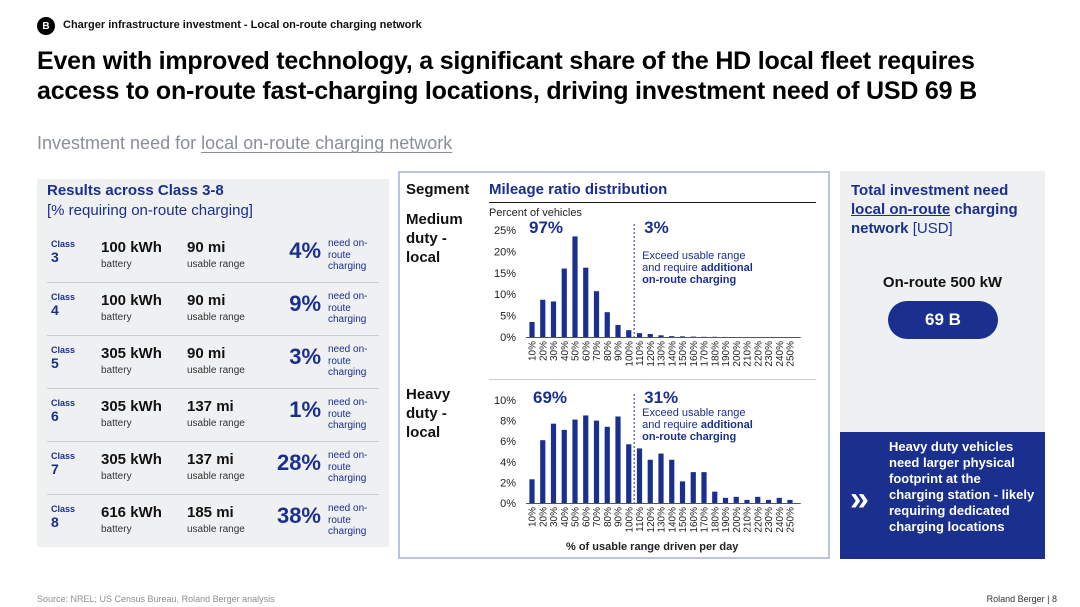 The height and width of the screenshot is (607, 1080). Describe the element at coordinates (55, 522) in the screenshot. I see `class-number: 8` at that location.